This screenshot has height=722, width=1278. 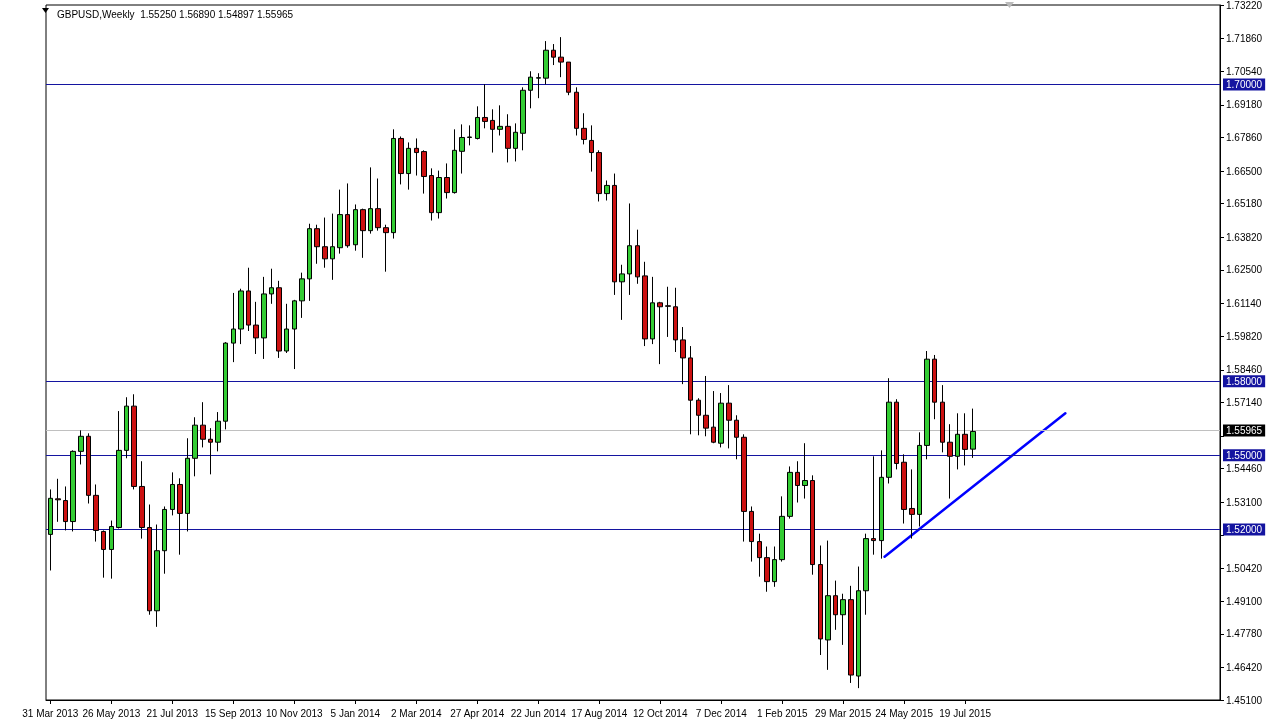 I want to click on y-tick-label: 1.73220, so click(x=1244, y=5).